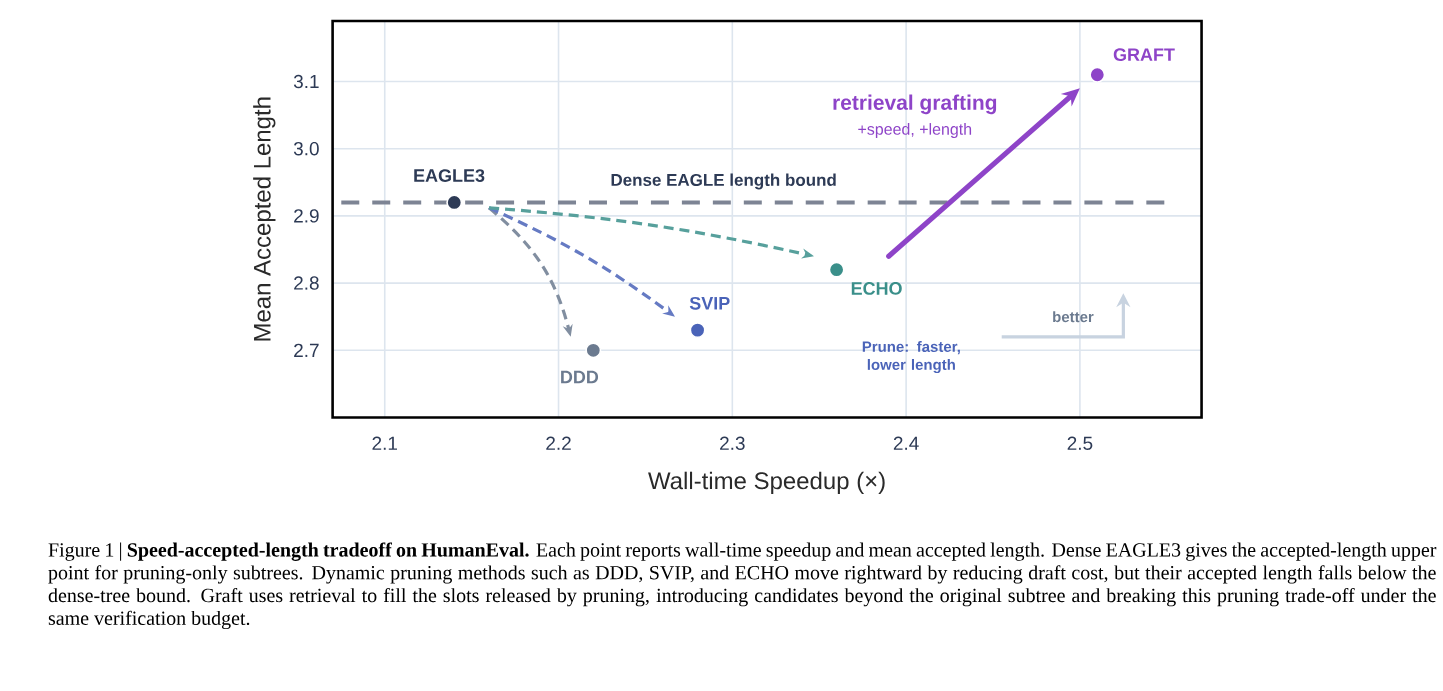  Describe the element at coordinates (732, 443) in the screenshot. I see `x-tick-label: 2.3` at that location.